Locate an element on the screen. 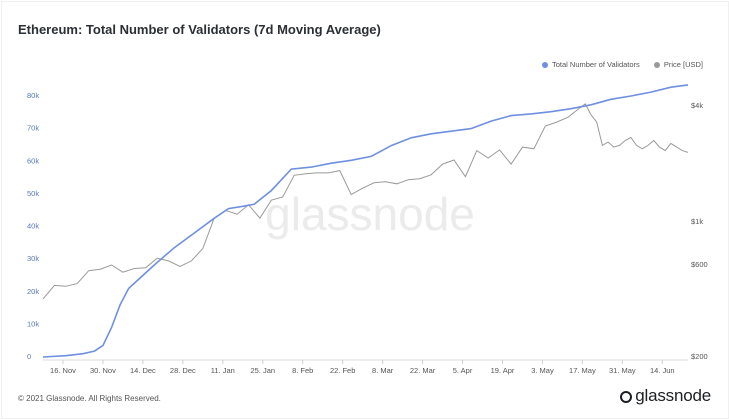 The width and height of the screenshot is (729, 420). y-right-tick-label: $1k is located at coordinates (697, 221).